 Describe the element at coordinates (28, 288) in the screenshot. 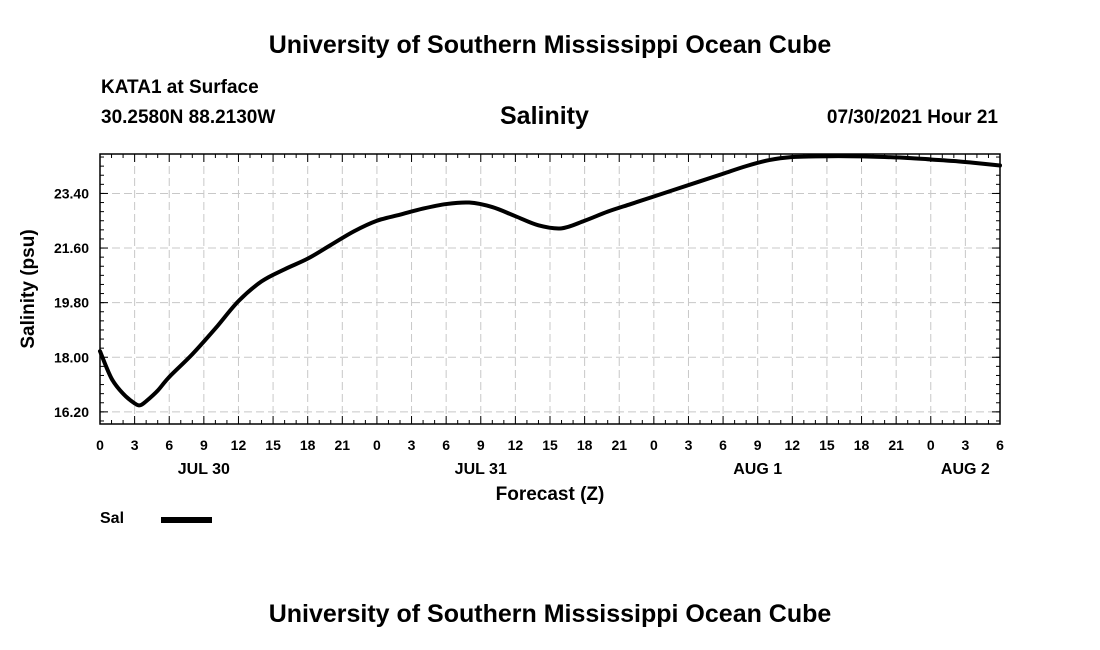

I see `y-axis-label: Salinity (psu)` at that location.